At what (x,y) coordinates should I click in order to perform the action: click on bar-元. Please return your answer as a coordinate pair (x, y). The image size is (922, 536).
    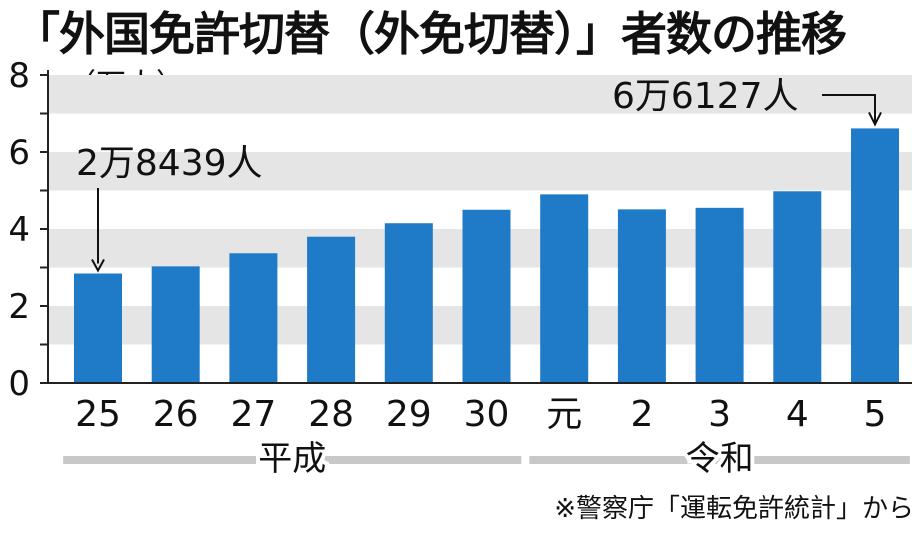
    Looking at the image, I should click on (564, 288).